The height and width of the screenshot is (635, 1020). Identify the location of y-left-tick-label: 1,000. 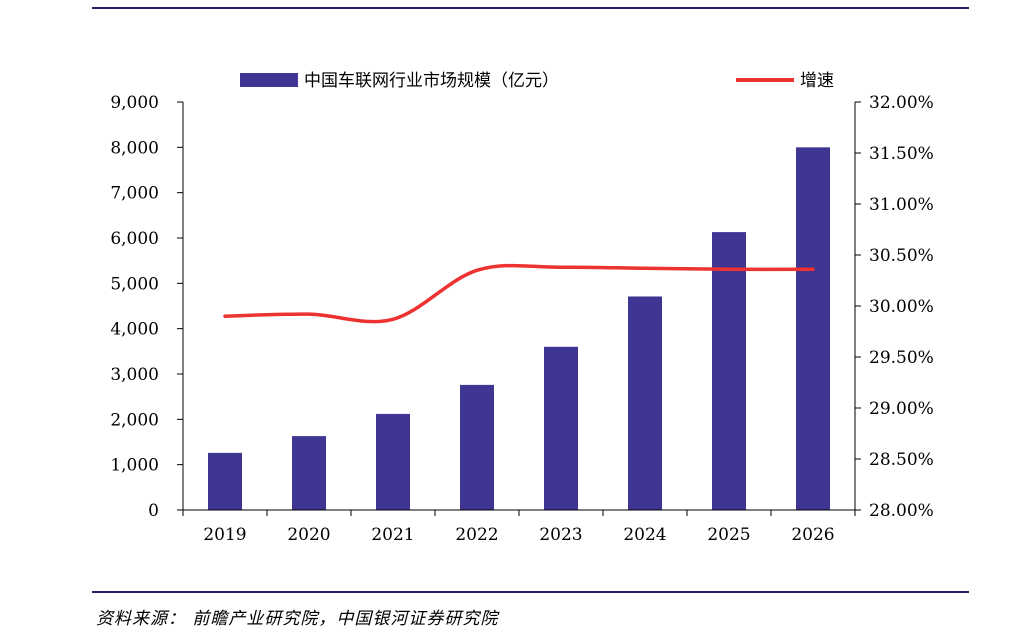
(134, 466).